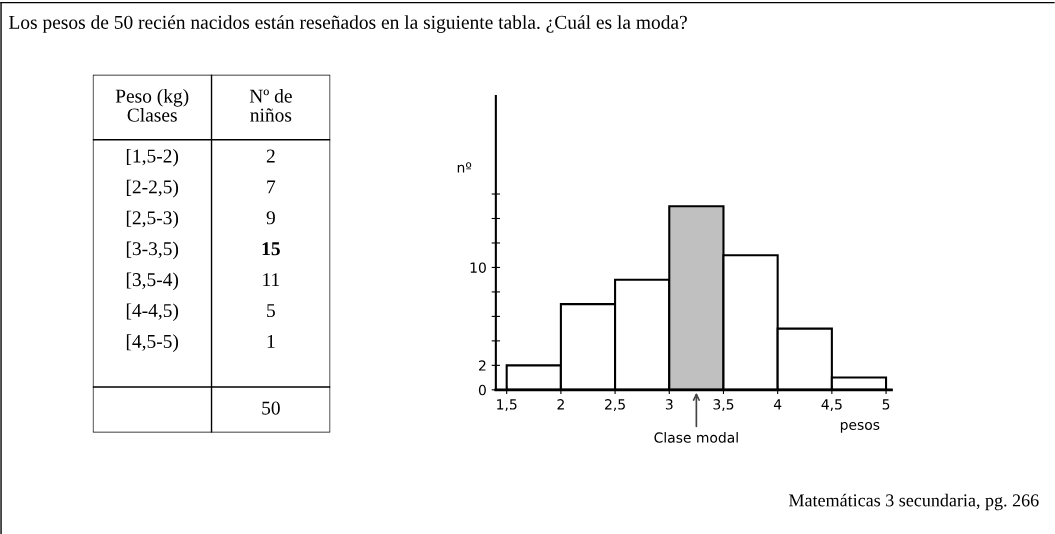 The width and height of the screenshot is (1055, 534). I want to click on text: [2,5-3), so click(152, 219).